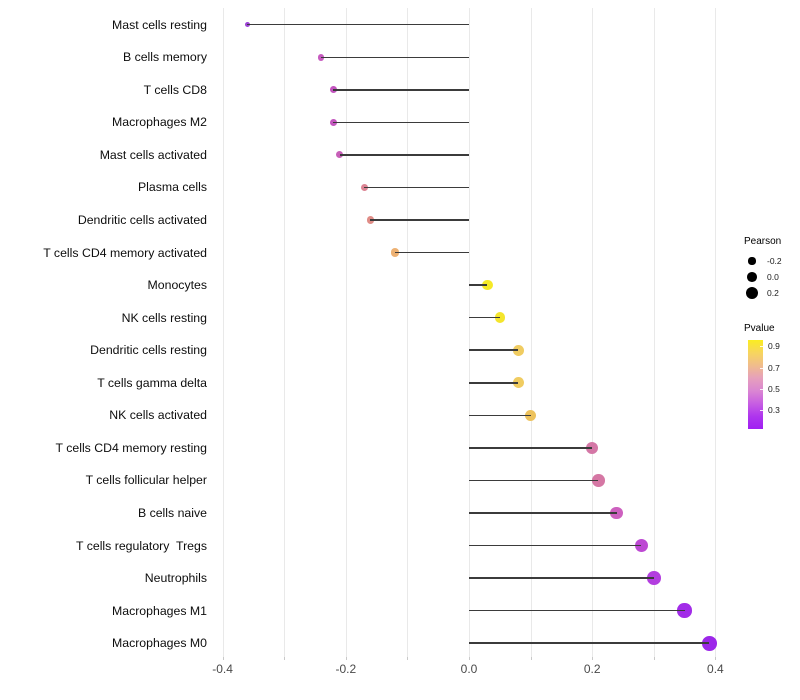  Describe the element at coordinates (774, 388) in the screenshot. I see `legend-gradient-label: 0.5` at that location.